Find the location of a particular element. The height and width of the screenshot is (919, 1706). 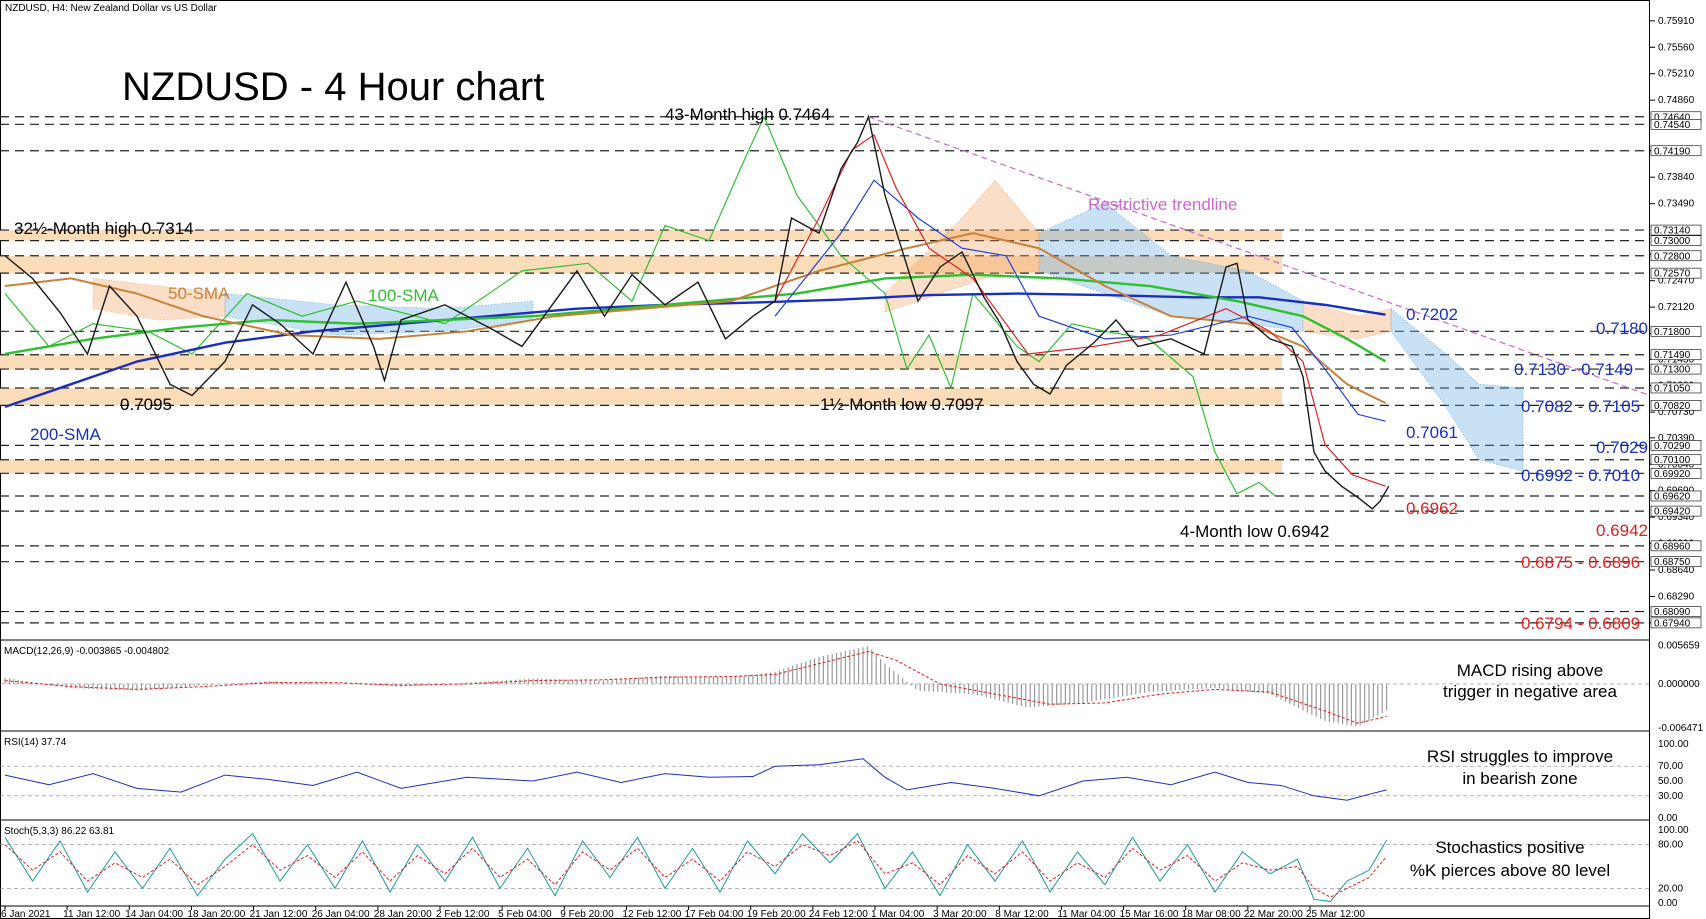

price-tick-label: 0.73490 is located at coordinates (1676, 204).